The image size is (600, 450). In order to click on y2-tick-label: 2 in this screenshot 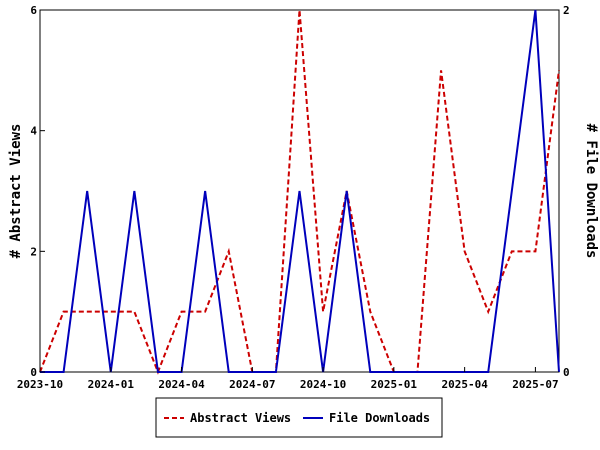, I will do `click(566, 10)`.